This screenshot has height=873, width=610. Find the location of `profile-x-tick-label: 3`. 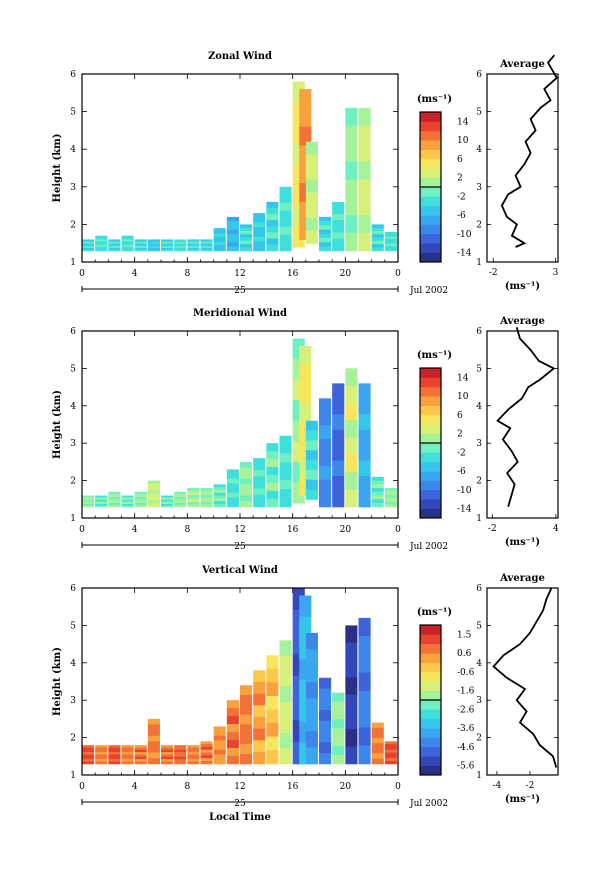

profile-x-tick-label: 3 is located at coordinates (556, 273).